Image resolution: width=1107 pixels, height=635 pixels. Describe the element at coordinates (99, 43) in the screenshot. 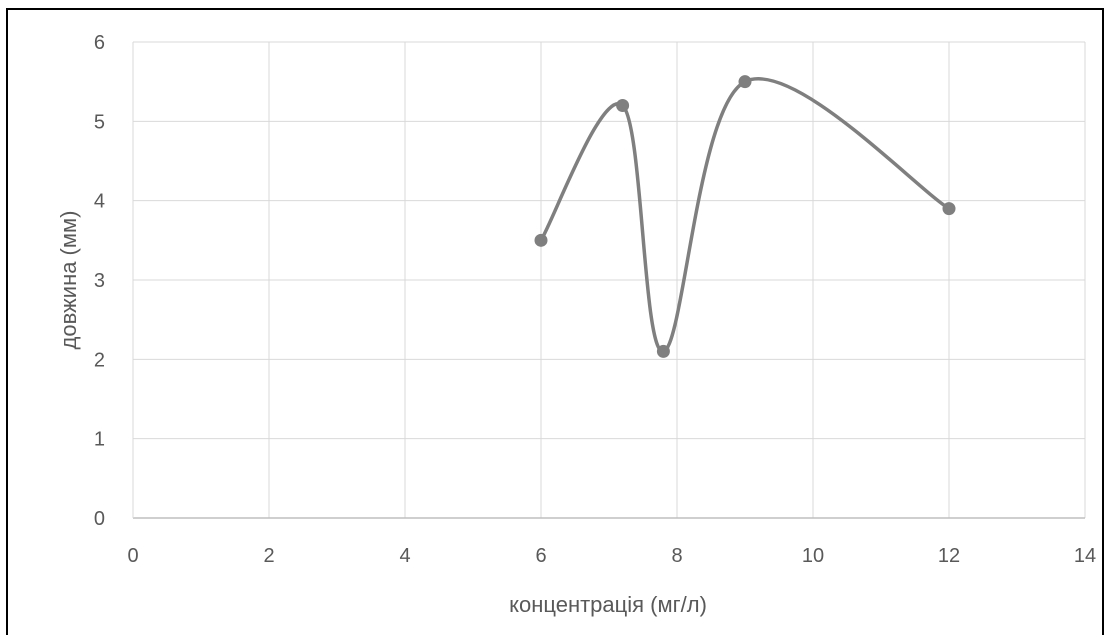

I see `y-tick-label: 6` at that location.